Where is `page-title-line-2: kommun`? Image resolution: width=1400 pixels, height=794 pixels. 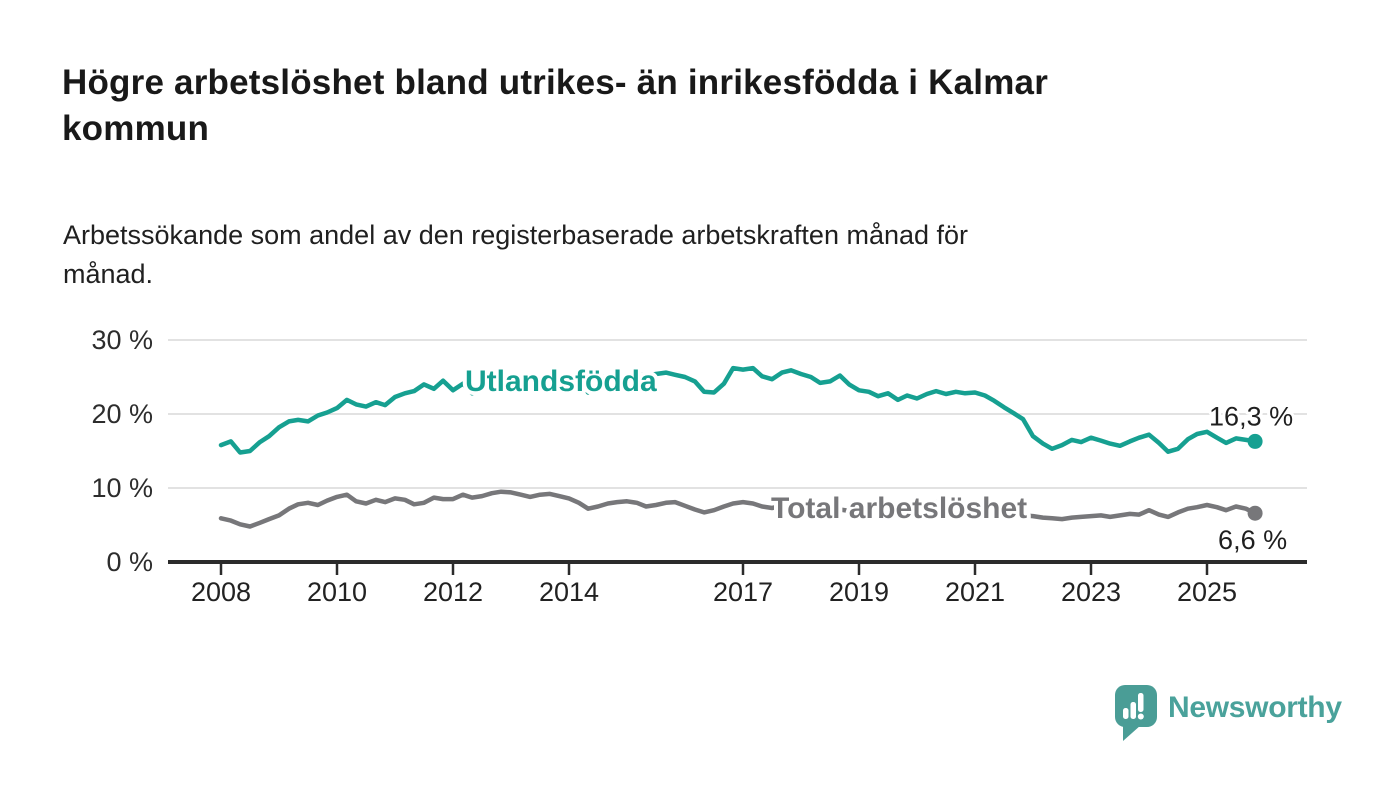 page-title-line-2: kommun is located at coordinates (136, 128).